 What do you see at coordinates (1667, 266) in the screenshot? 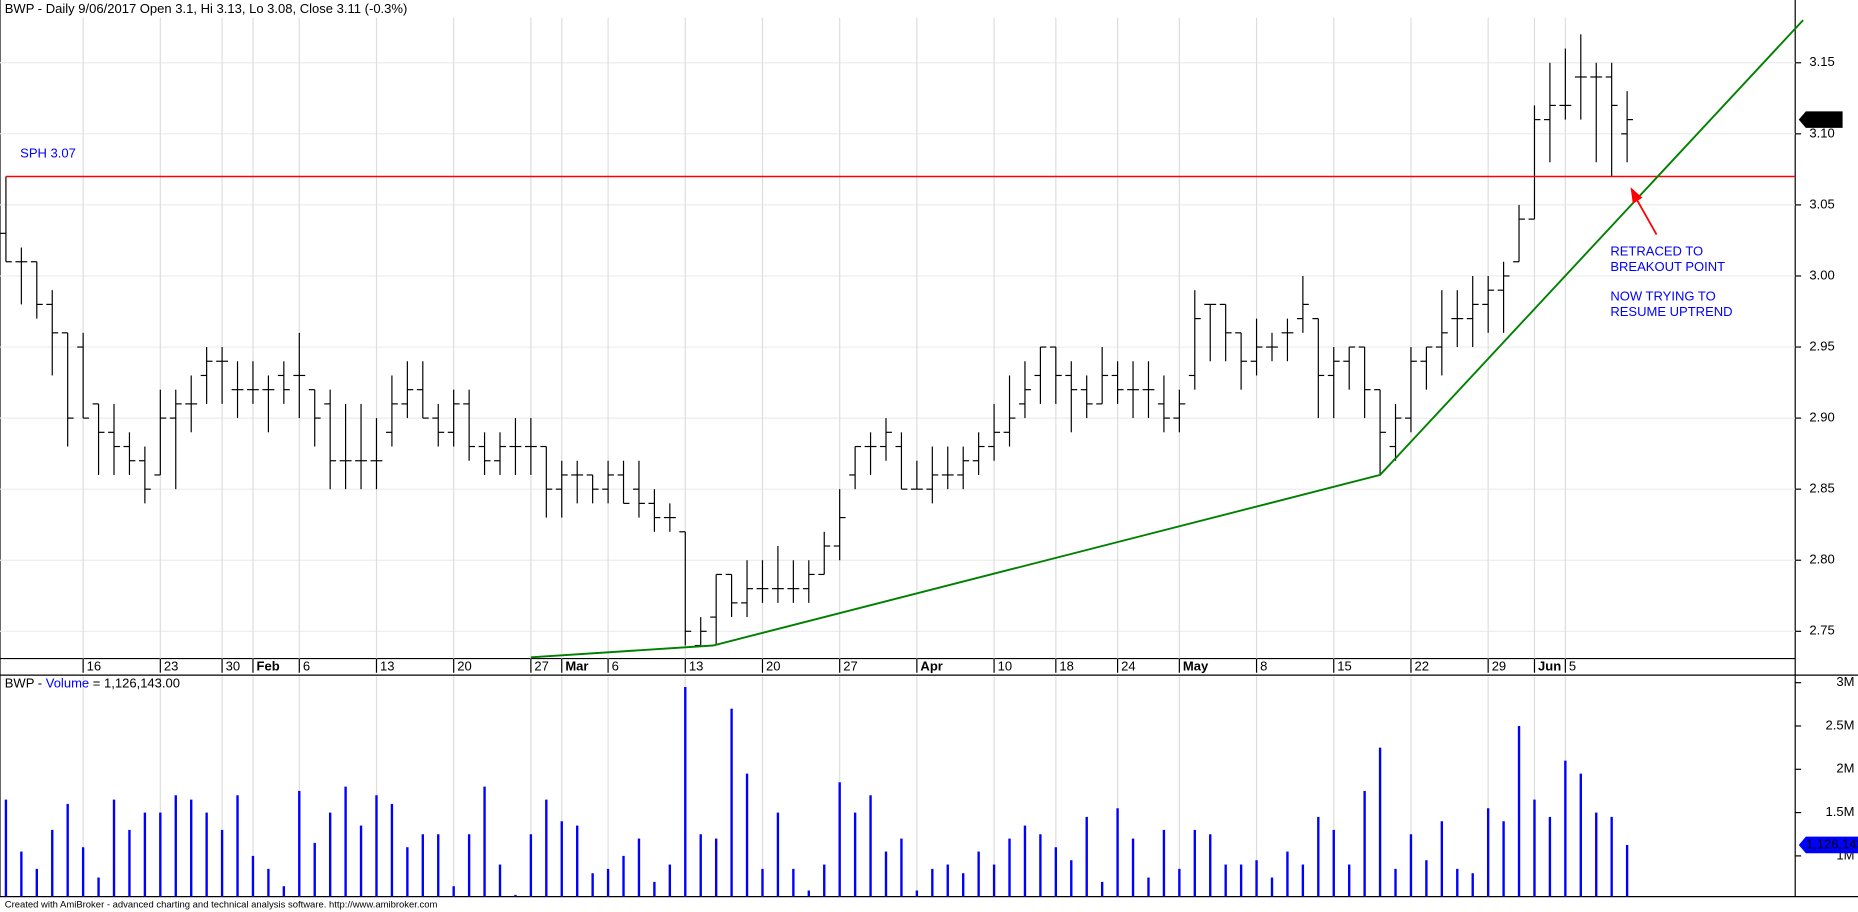
I see `annotation: BREAKOUT POINT` at bounding box center [1667, 266].